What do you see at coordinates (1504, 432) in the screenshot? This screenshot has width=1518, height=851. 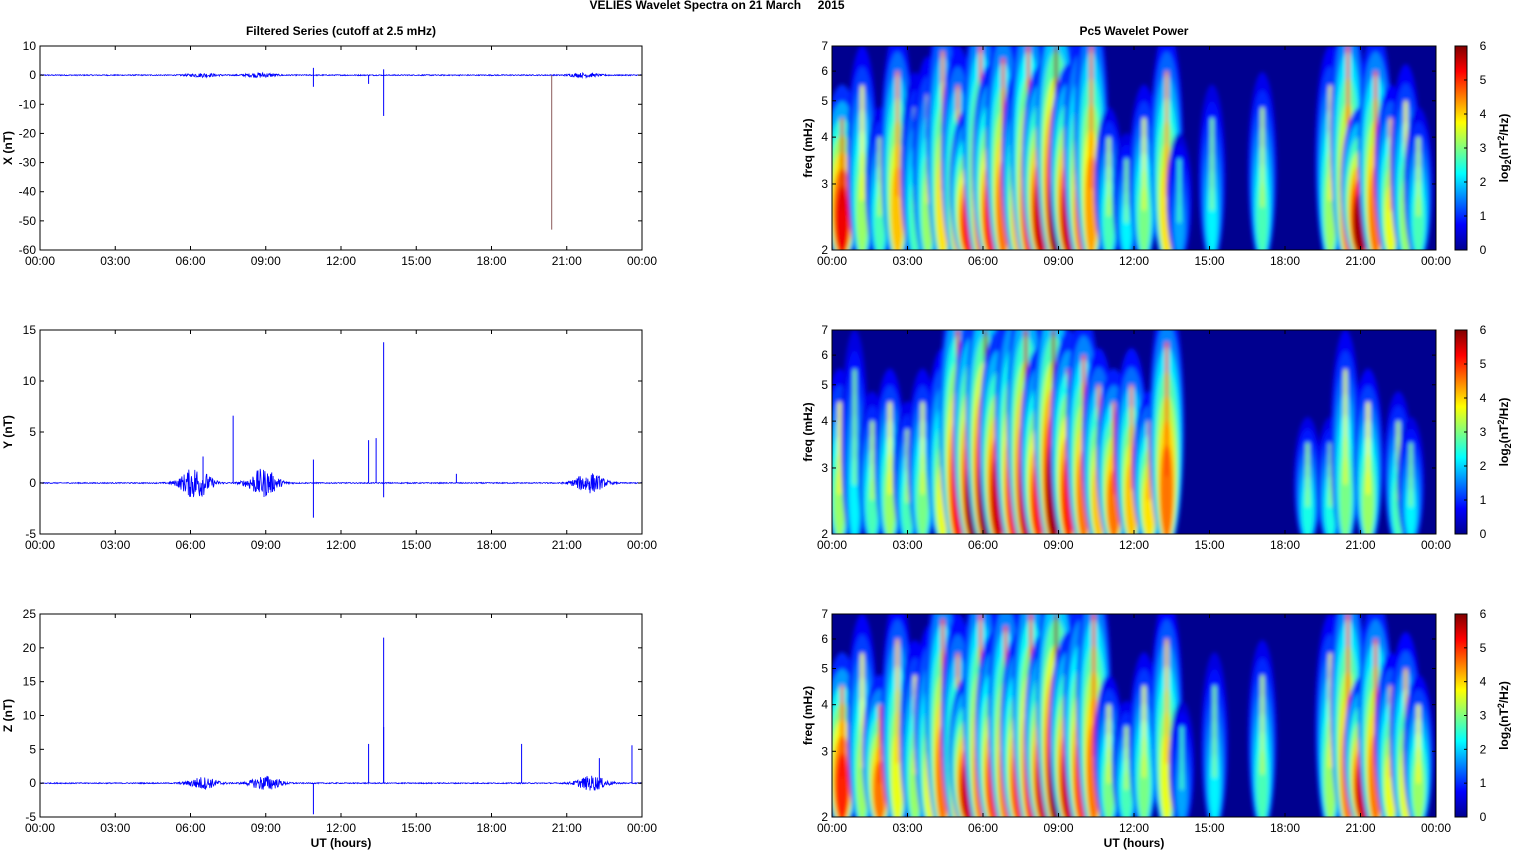 I see `colorbar-label: log2(nT2/Hz)` at bounding box center [1504, 432].